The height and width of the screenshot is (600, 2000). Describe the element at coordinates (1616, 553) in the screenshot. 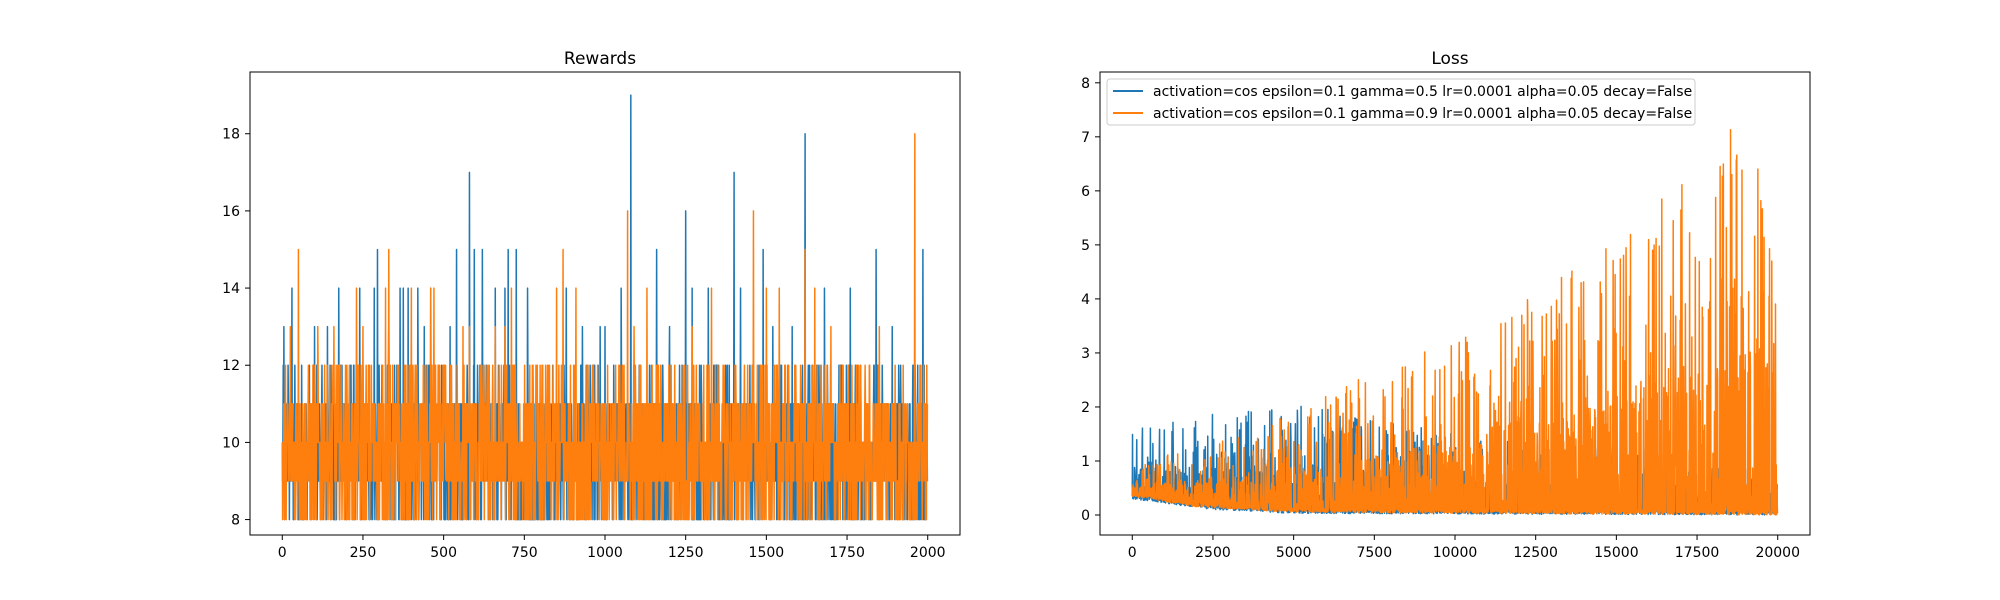

I see `x-tick-label: 15000` at that location.